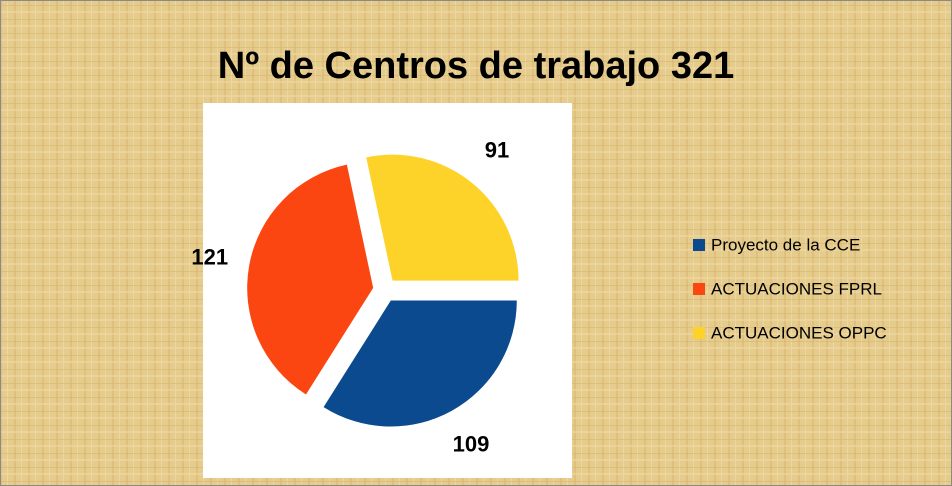 This screenshot has height=486, width=952. I want to click on data-label: 91, so click(497, 149).